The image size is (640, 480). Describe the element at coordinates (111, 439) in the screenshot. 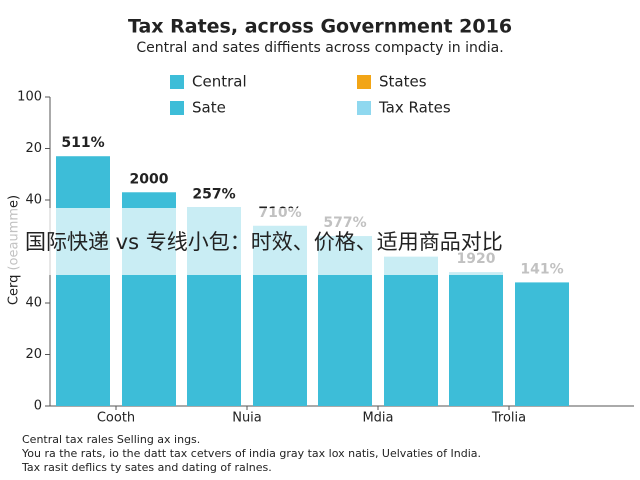

I see `footnote: Central tax rales Selling ax ings.` at that location.